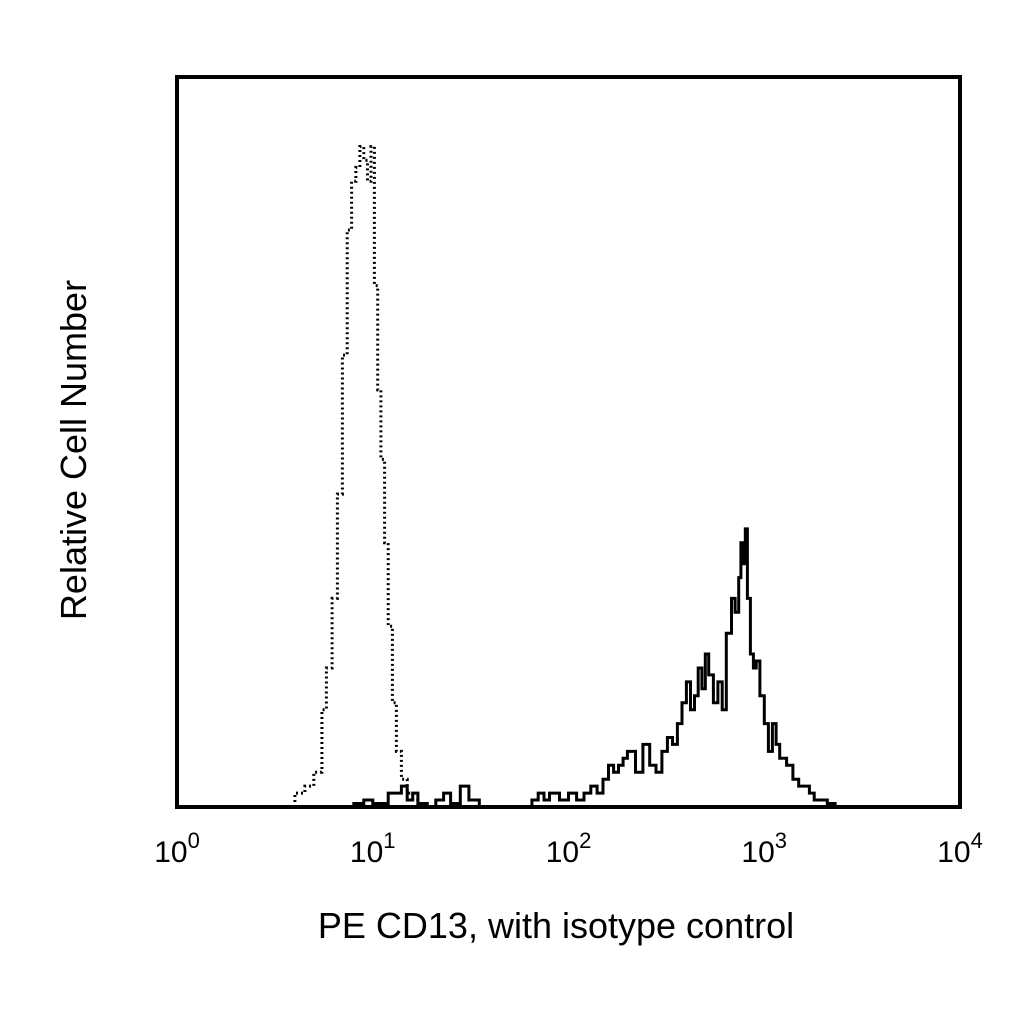 Image resolution: width=1024 pixels, height=1024 pixels. What do you see at coordinates (194, 840) in the screenshot?
I see `x-tick-exponent: 0` at bounding box center [194, 840].